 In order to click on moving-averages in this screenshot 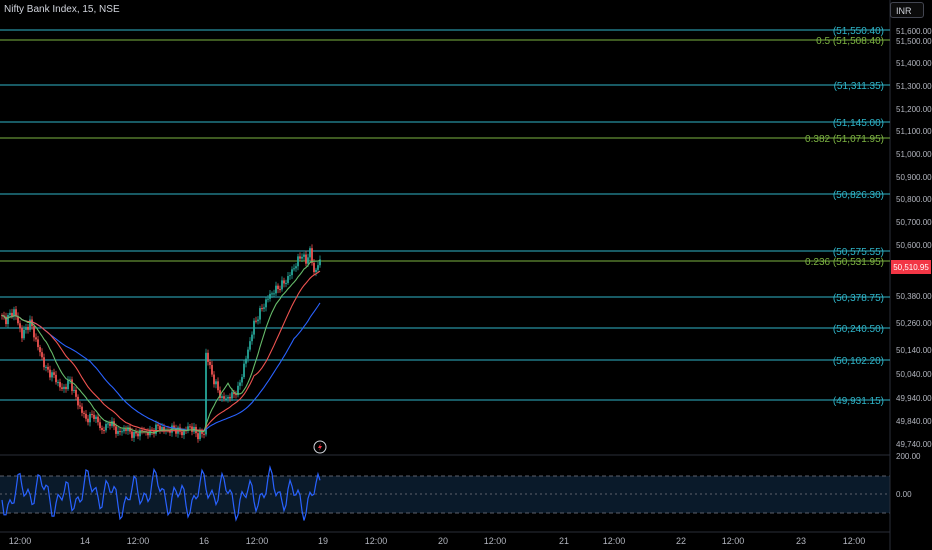, I will do `click(161, 346)`.